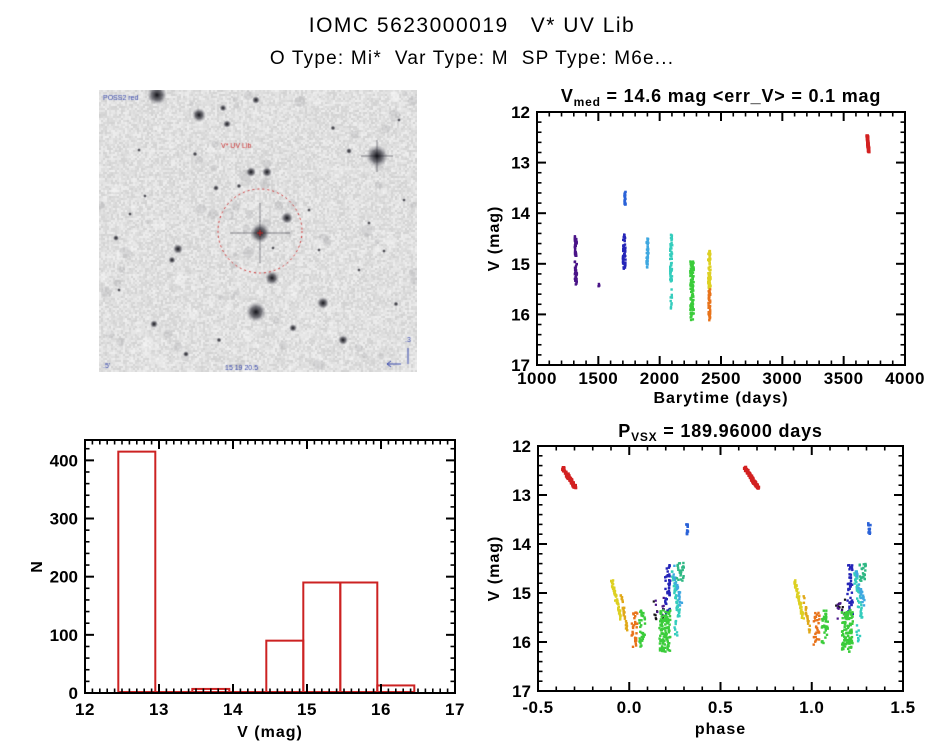 The height and width of the screenshot is (747, 944). Describe the element at coordinates (598, 378) in the screenshot. I see `x-tick-label: 1500` at that location.